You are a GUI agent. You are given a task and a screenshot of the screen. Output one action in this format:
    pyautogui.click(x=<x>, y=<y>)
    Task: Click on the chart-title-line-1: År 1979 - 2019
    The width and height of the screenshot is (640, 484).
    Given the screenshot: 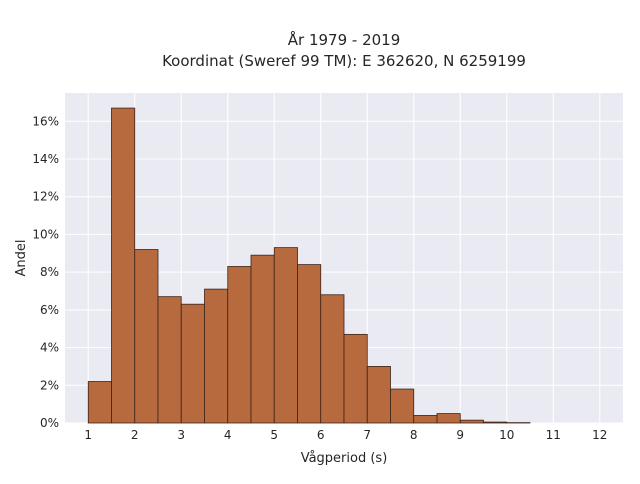 What is the action you would take?
    pyautogui.click(x=344, y=39)
    